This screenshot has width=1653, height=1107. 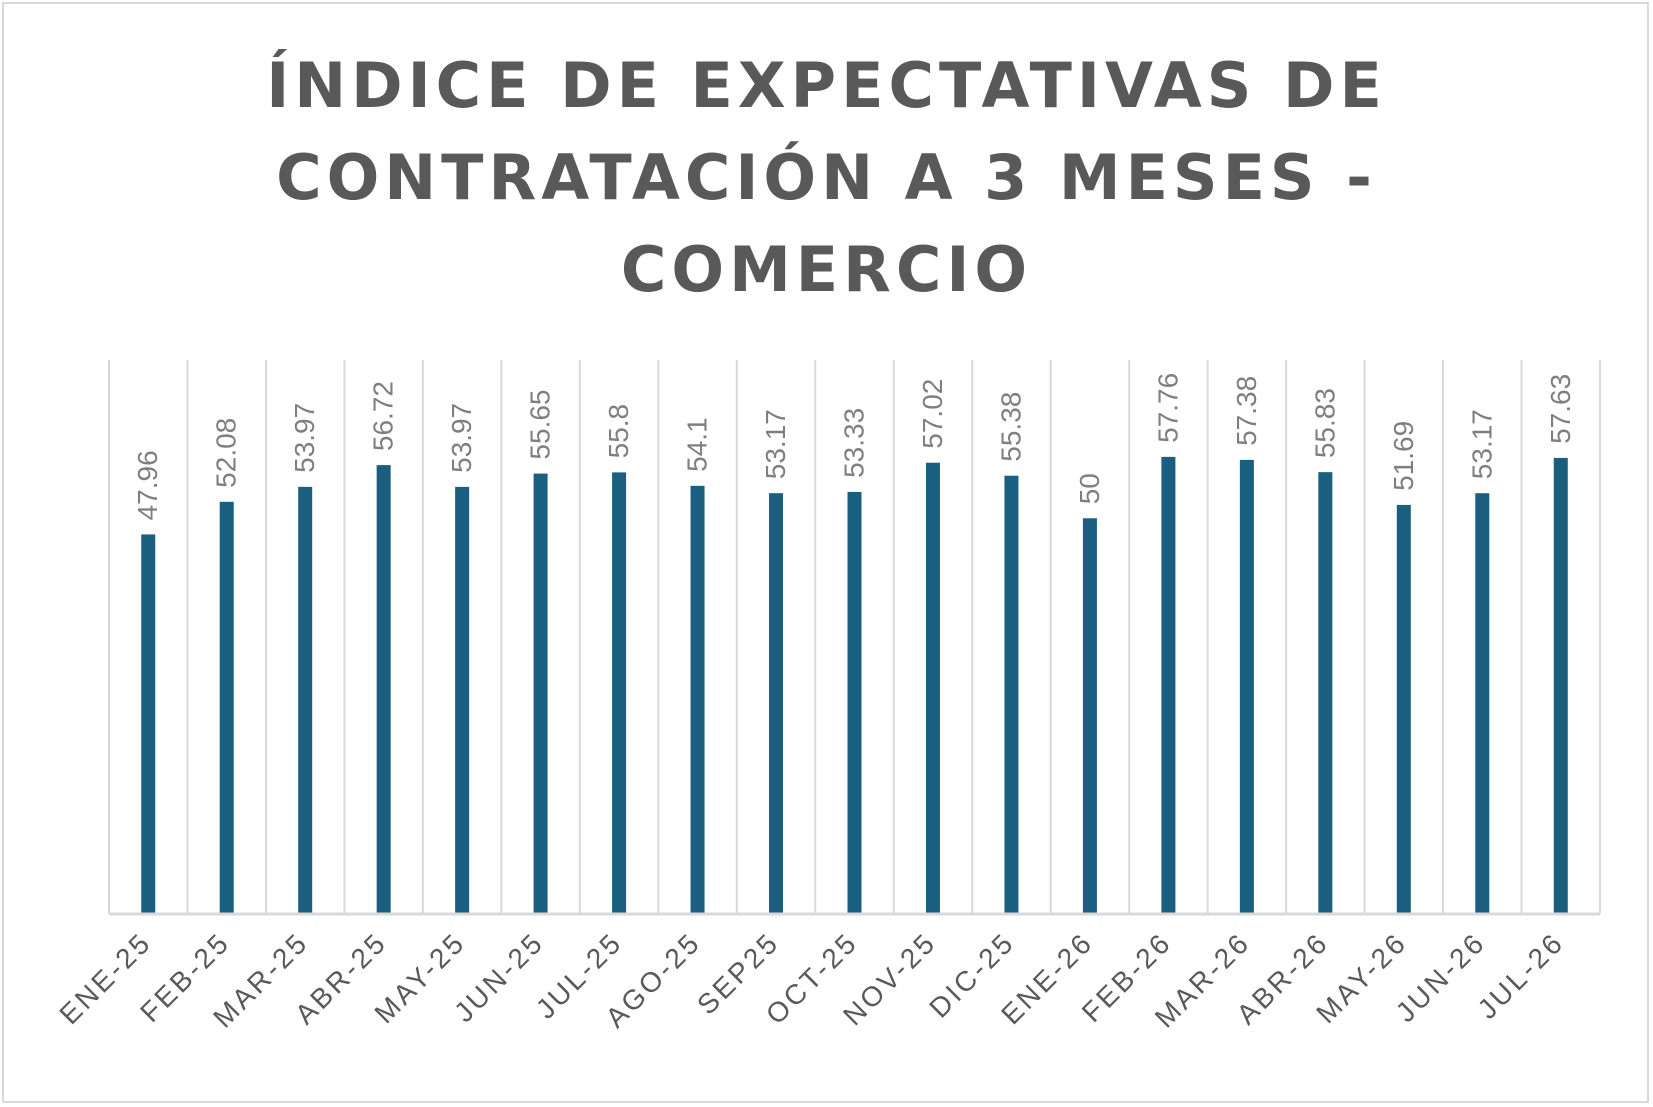 What do you see at coordinates (226, 453) in the screenshot?
I see `data-label: 52.08` at bounding box center [226, 453].